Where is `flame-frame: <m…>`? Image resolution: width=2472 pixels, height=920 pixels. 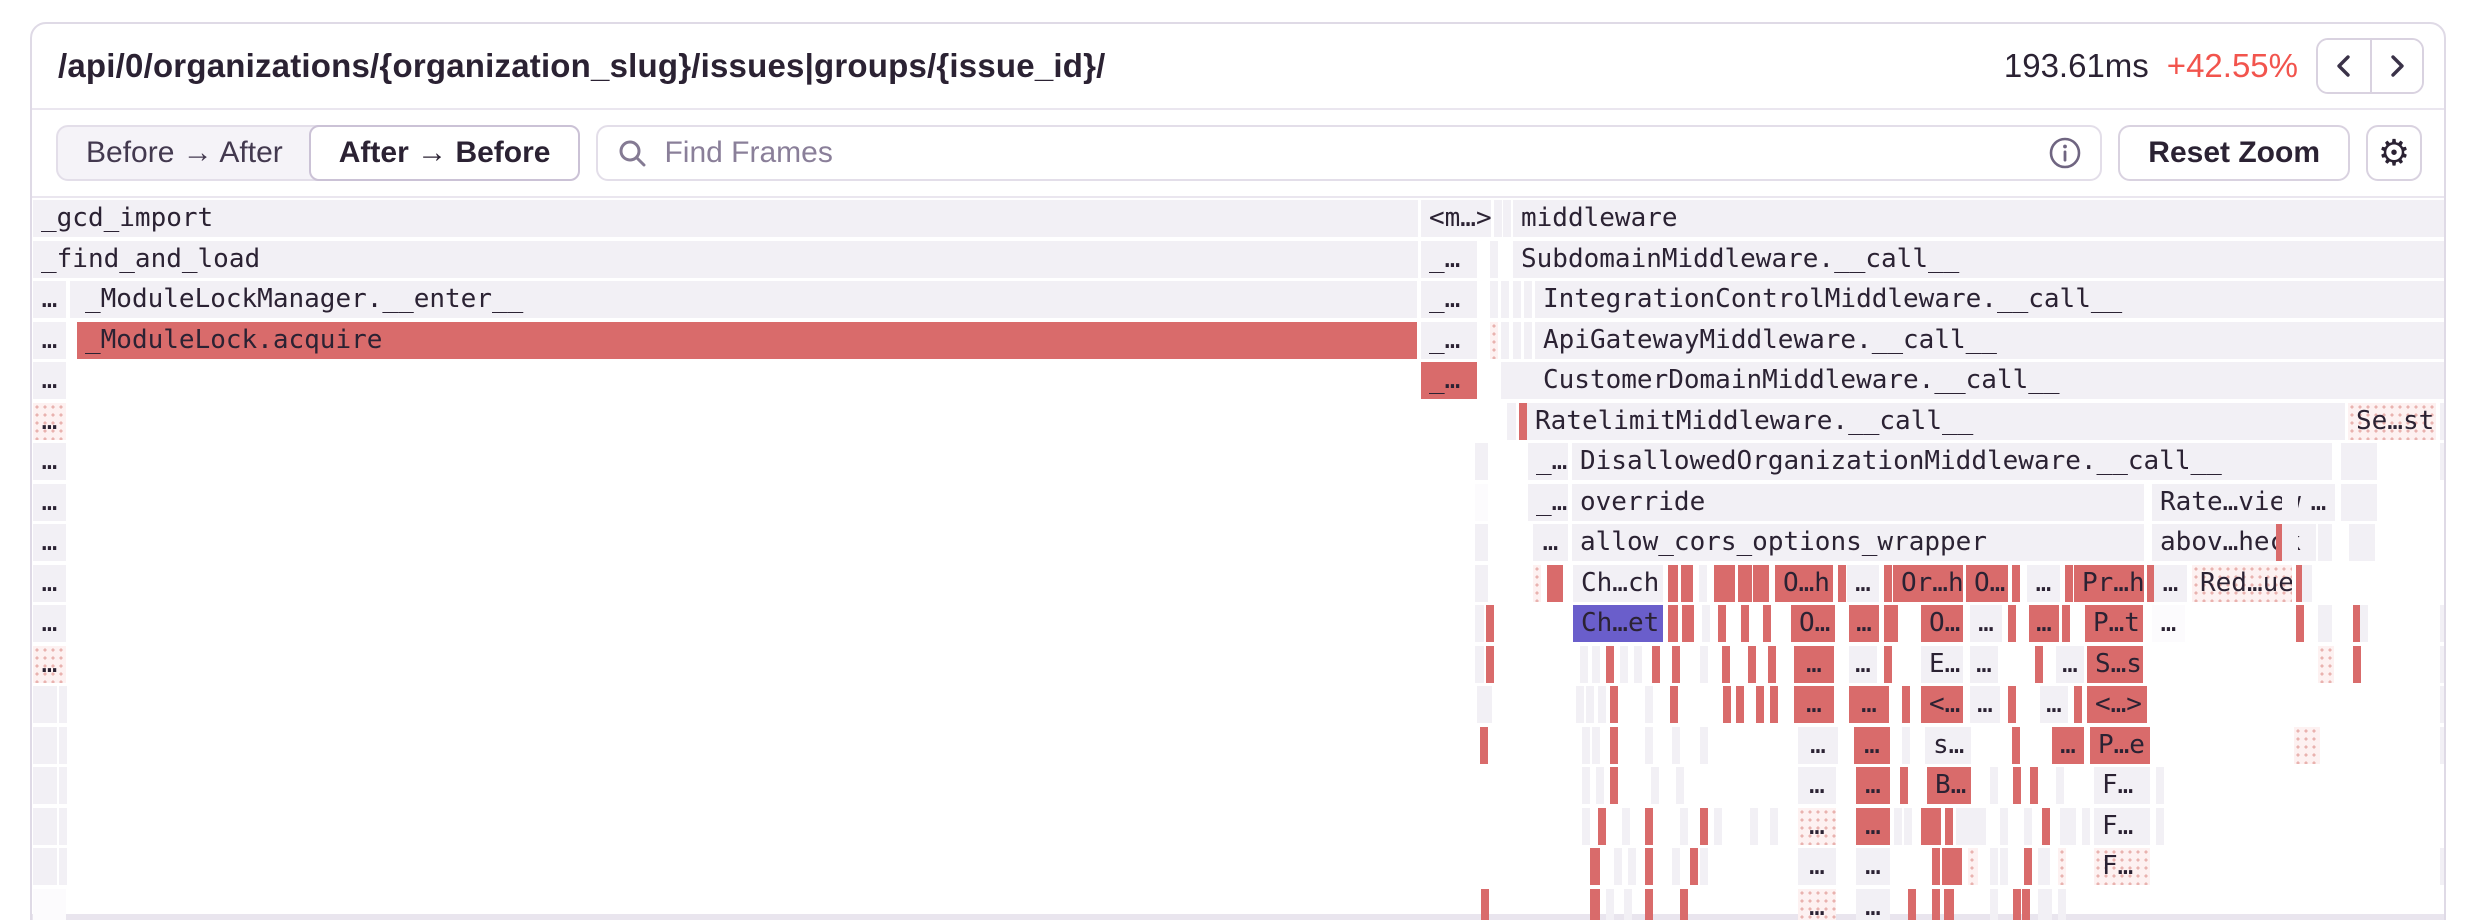 flame-frame: <m…> is located at coordinates (1456, 218).